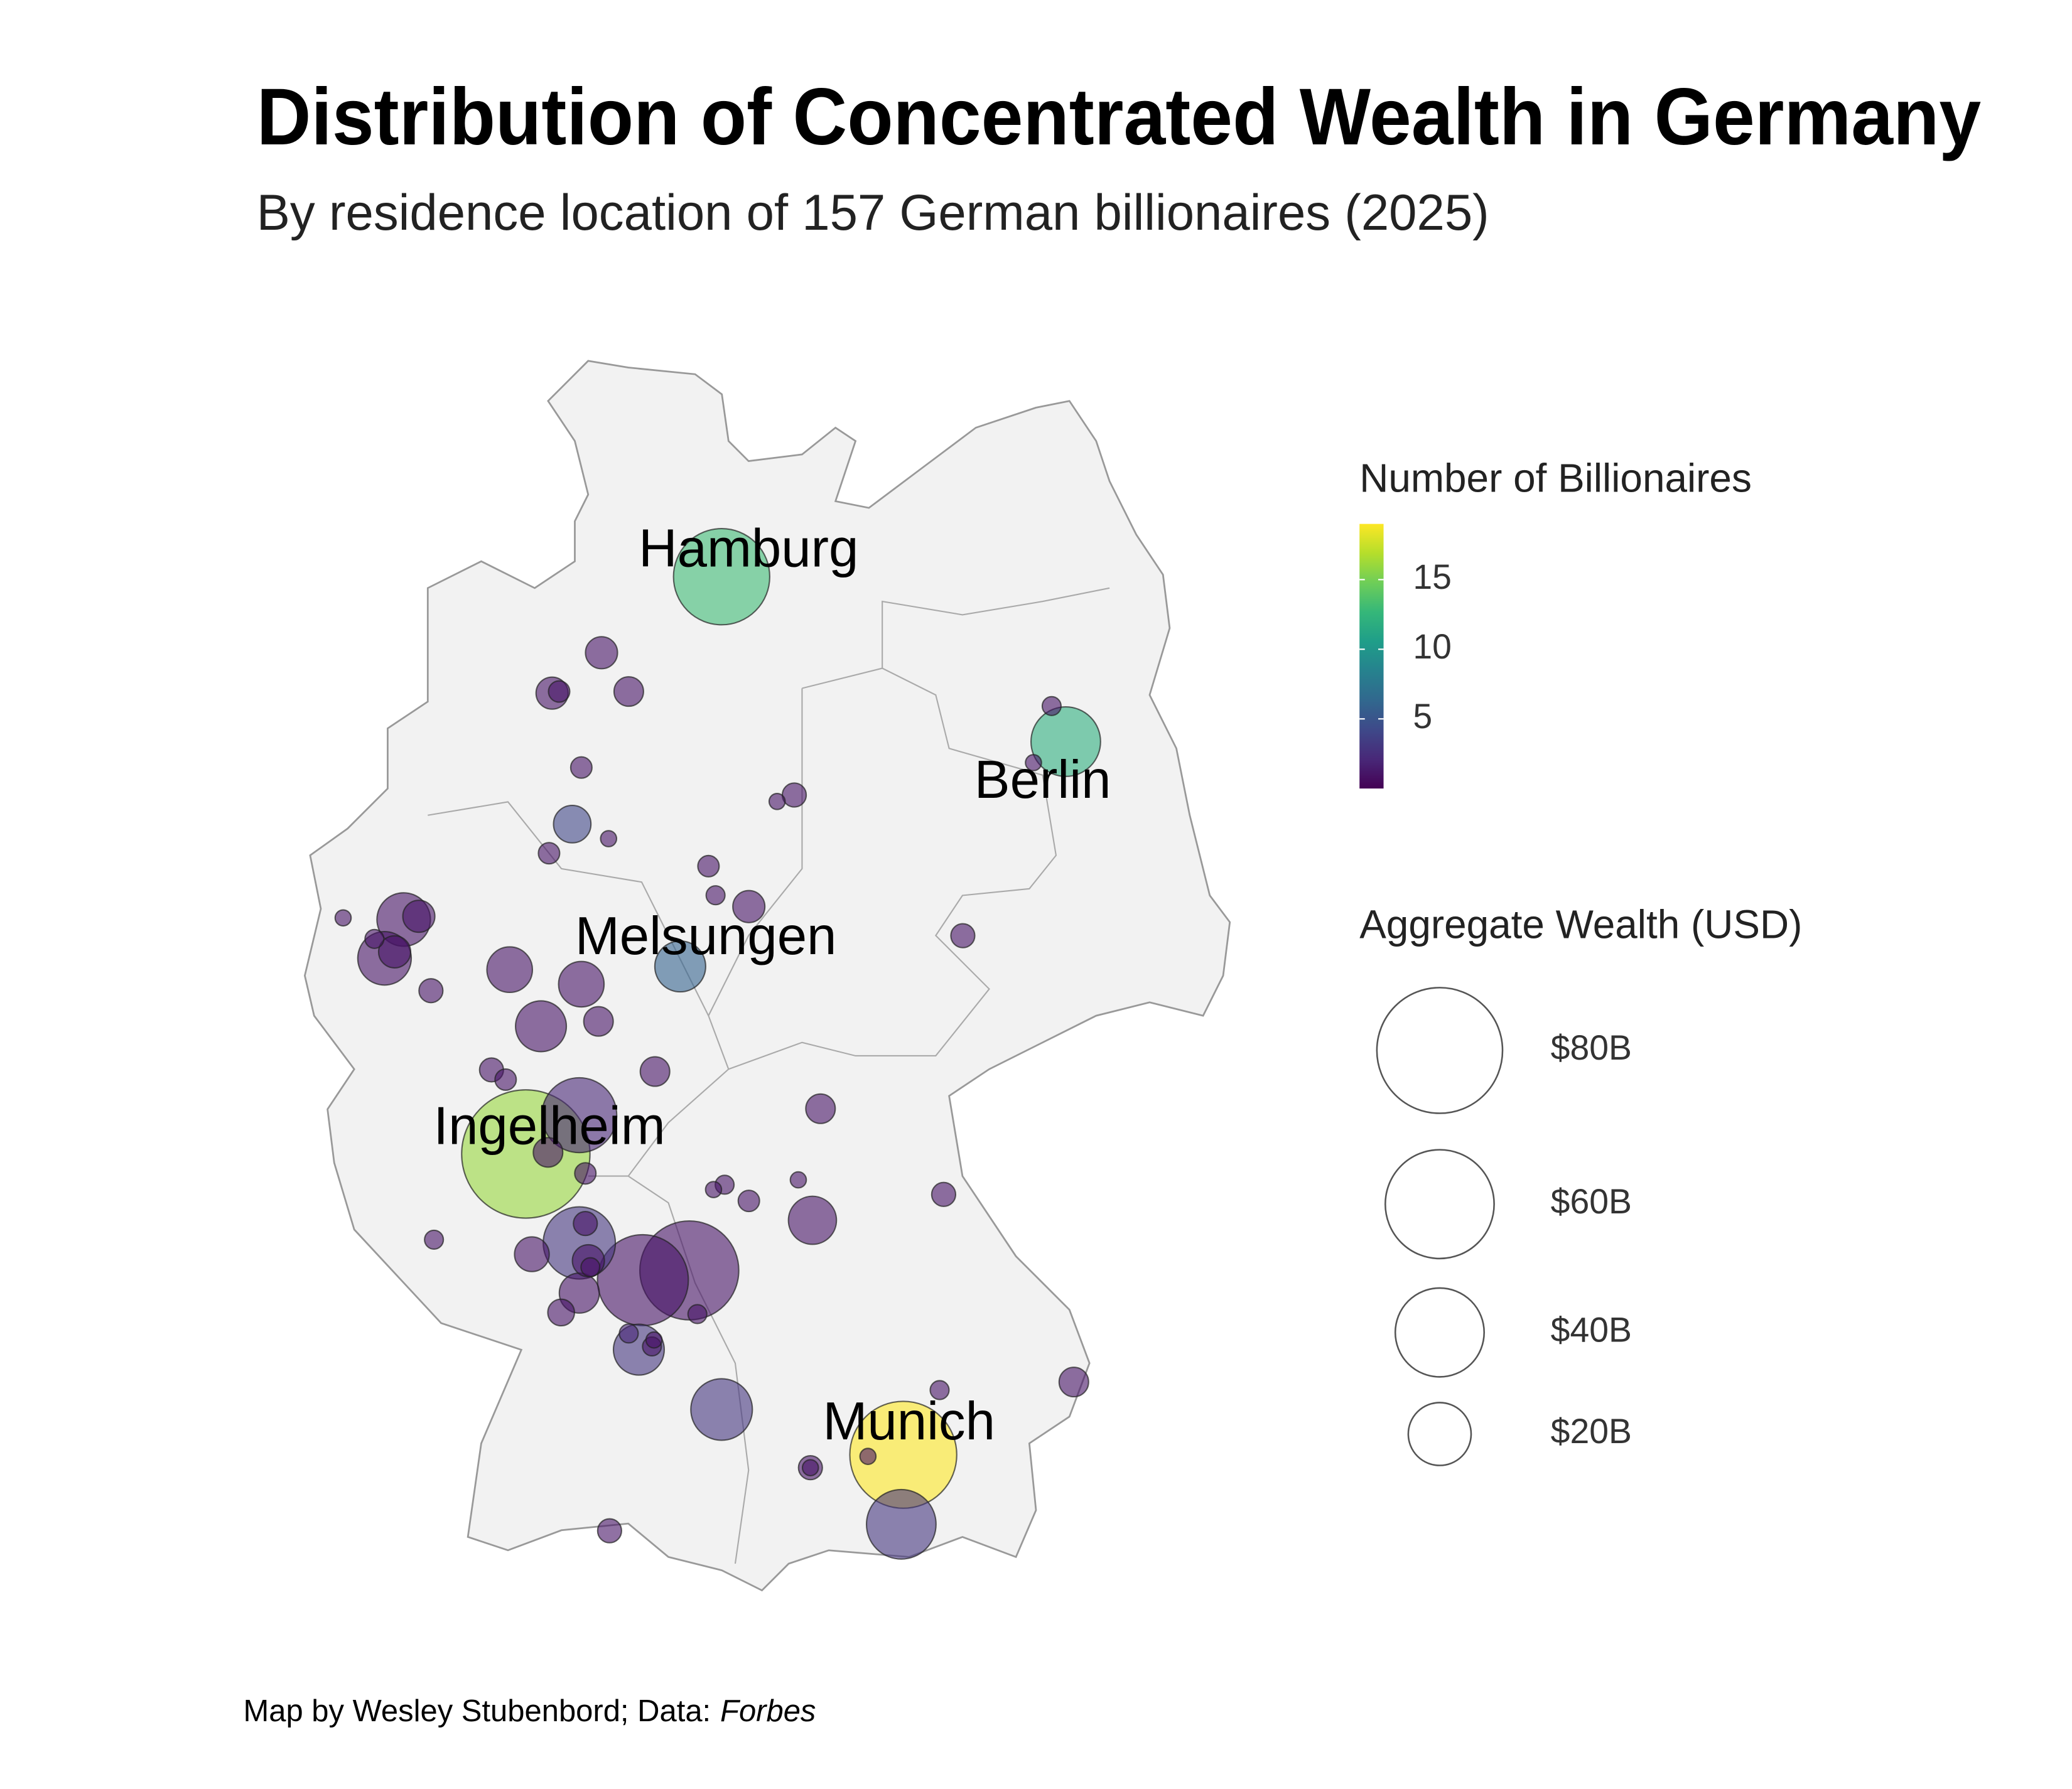  I want to click on colorbar-tick-label: 15, so click(1433, 576).